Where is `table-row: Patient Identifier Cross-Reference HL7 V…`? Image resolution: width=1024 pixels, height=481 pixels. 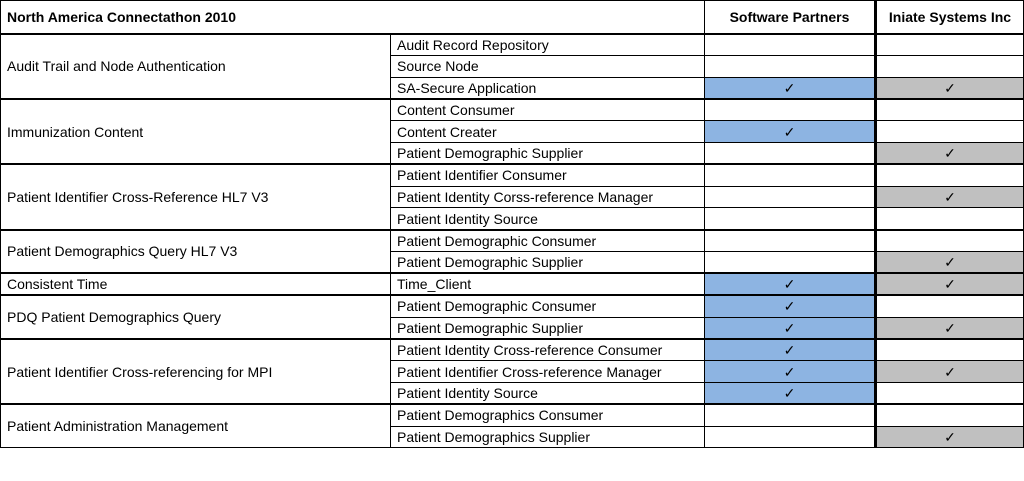
table-row: Patient Identifier Cross-Reference HL7 V… is located at coordinates (512, 197).